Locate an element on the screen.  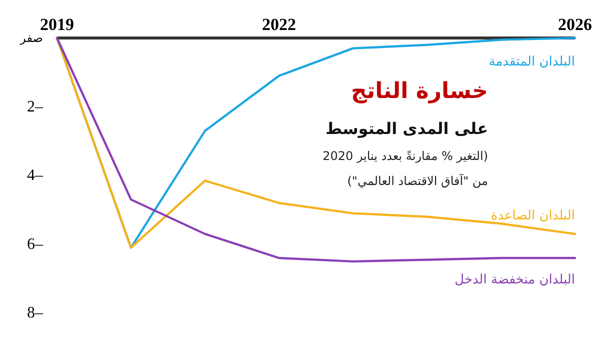
x-tick-label: 2026 is located at coordinates (575, 24).